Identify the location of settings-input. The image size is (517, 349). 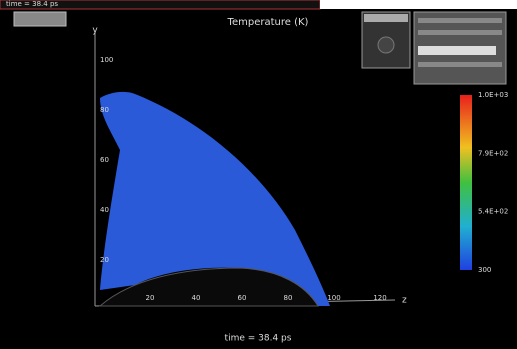
(457, 50).